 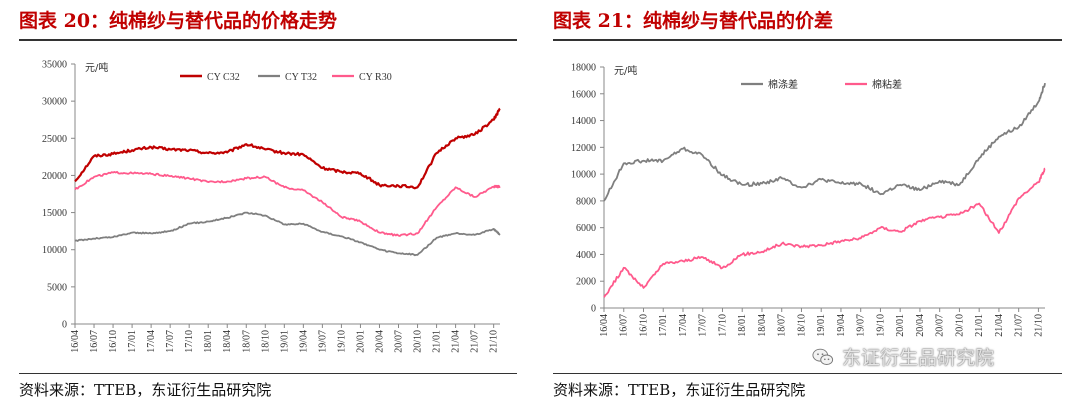 I want to click on y-tick-label: 25000, so click(x=54, y=139).